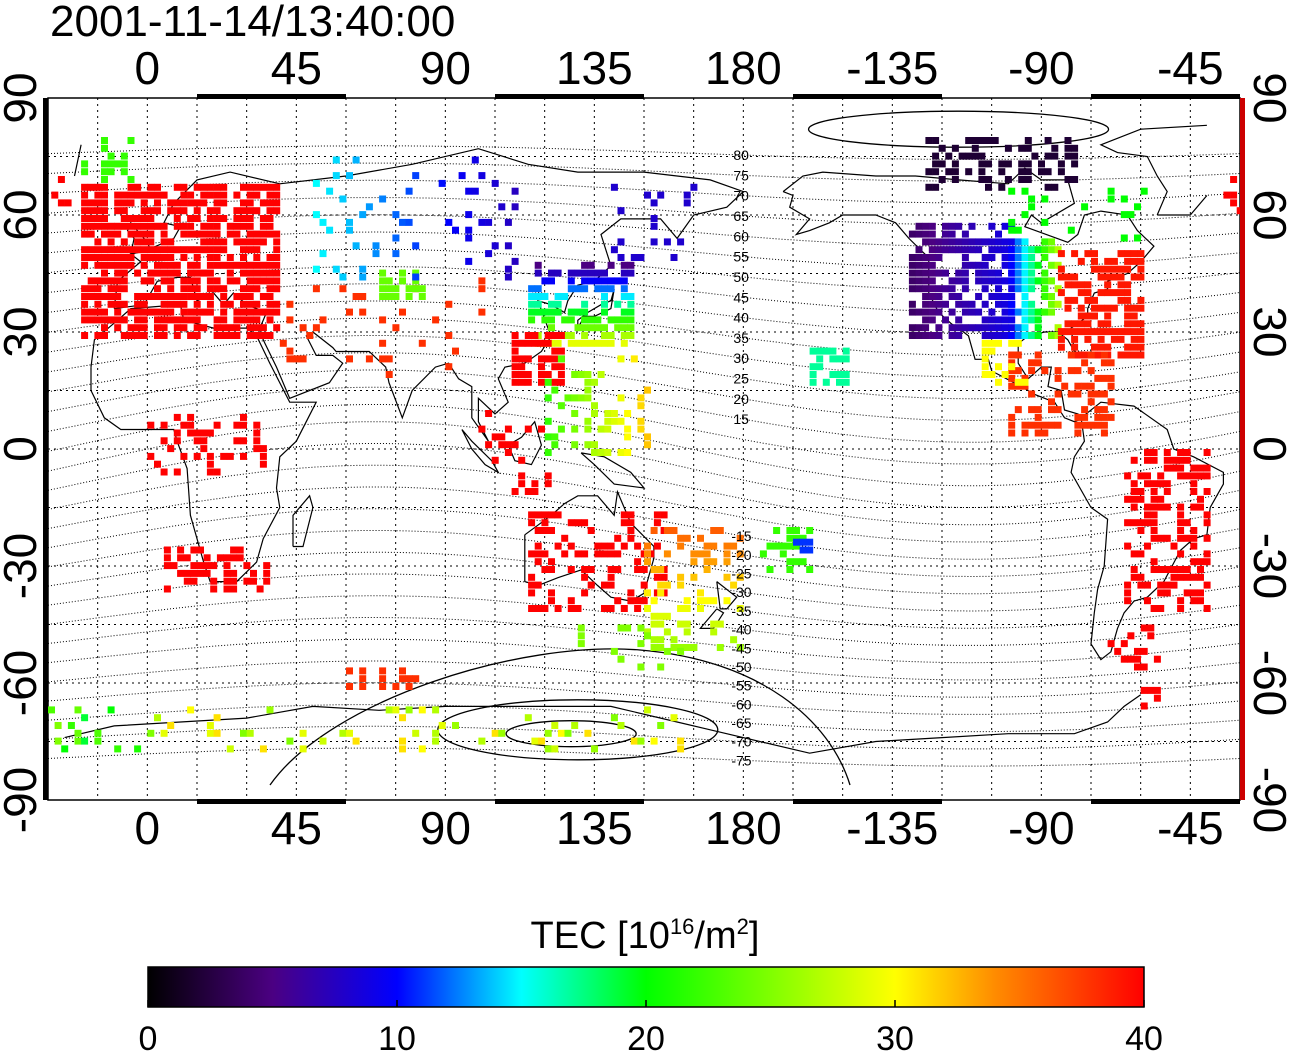 Image resolution: width=1292 pixels, height=1057 pixels. What do you see at coordinates (741, 760) in the screenshot?
I see `contour-label--75: -75` at bounding box center [741, 760].